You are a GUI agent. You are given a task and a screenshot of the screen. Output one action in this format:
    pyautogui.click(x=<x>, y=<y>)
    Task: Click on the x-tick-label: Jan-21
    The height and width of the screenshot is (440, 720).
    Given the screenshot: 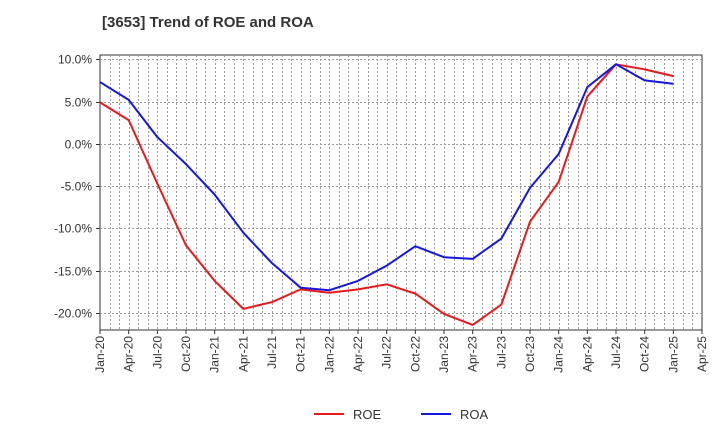 What is the action you would take?
    pyautogui.click(x=215, y=354)
    